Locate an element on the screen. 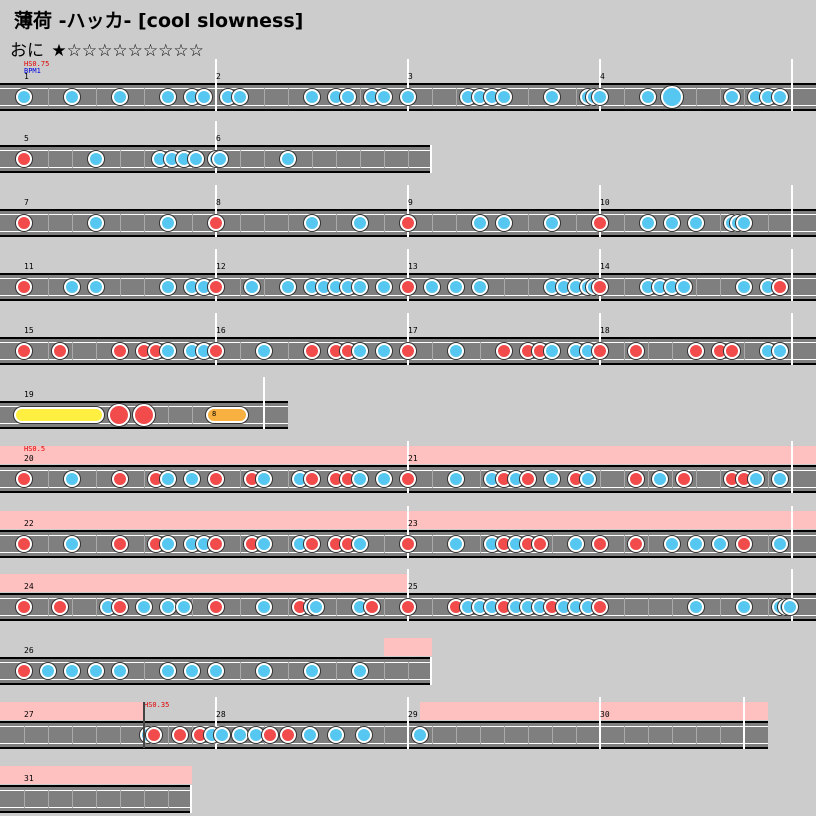 The image size is (816, 816). measure-number: 7 is located at coordinates (26, 202).